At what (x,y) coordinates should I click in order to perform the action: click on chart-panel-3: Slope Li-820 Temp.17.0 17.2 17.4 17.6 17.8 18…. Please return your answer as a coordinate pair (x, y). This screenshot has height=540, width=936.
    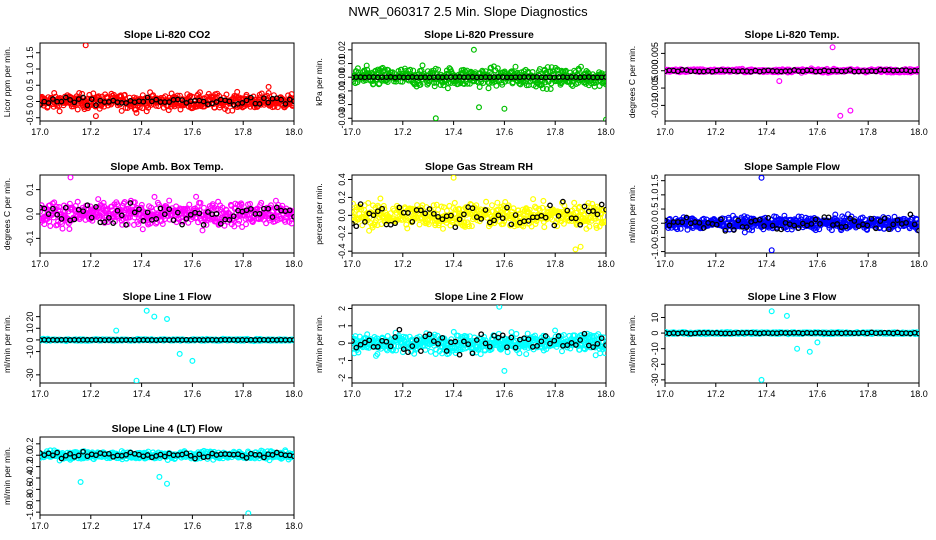
    Looking at the image, I should click on (777, 83).